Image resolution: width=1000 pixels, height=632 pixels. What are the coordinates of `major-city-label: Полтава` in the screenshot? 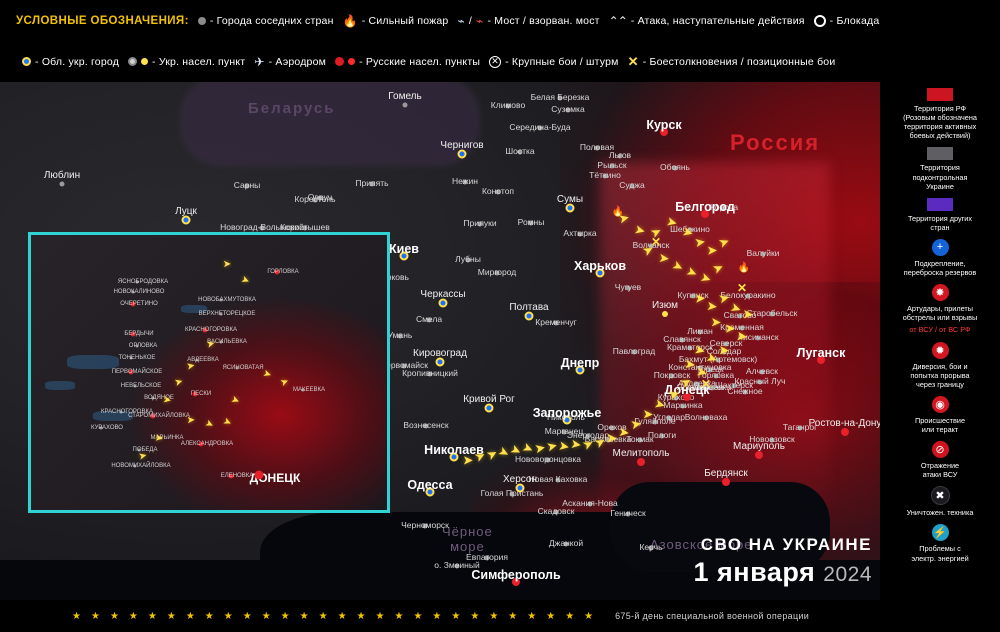 It's located at (529, 307).